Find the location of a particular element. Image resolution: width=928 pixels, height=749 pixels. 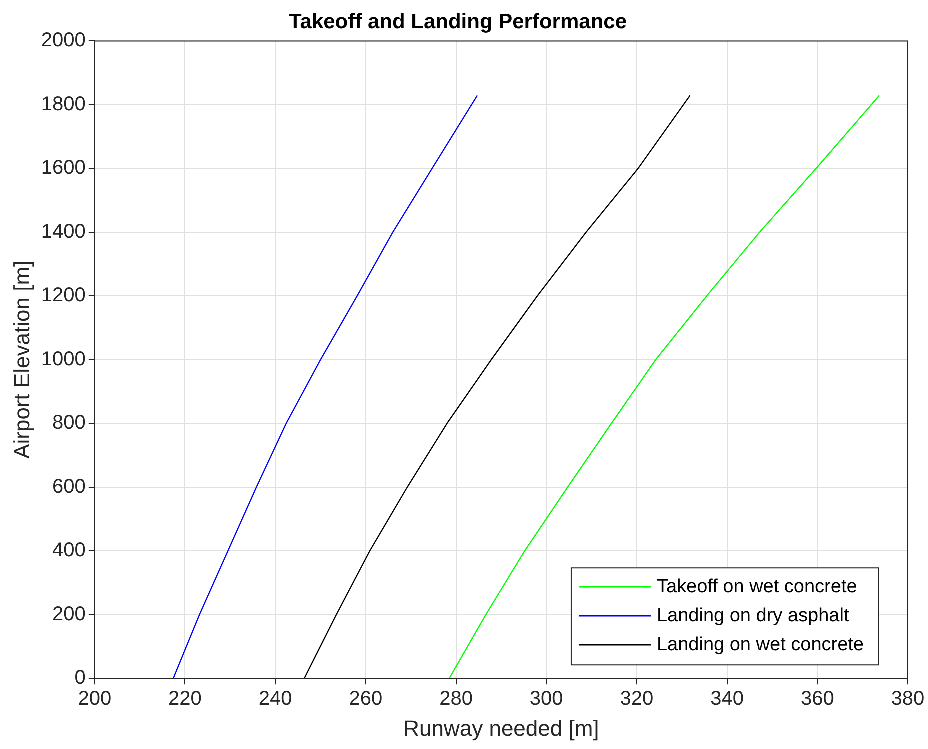

legend-label: Landing on wet concrete is located at coordinates (760, 645).